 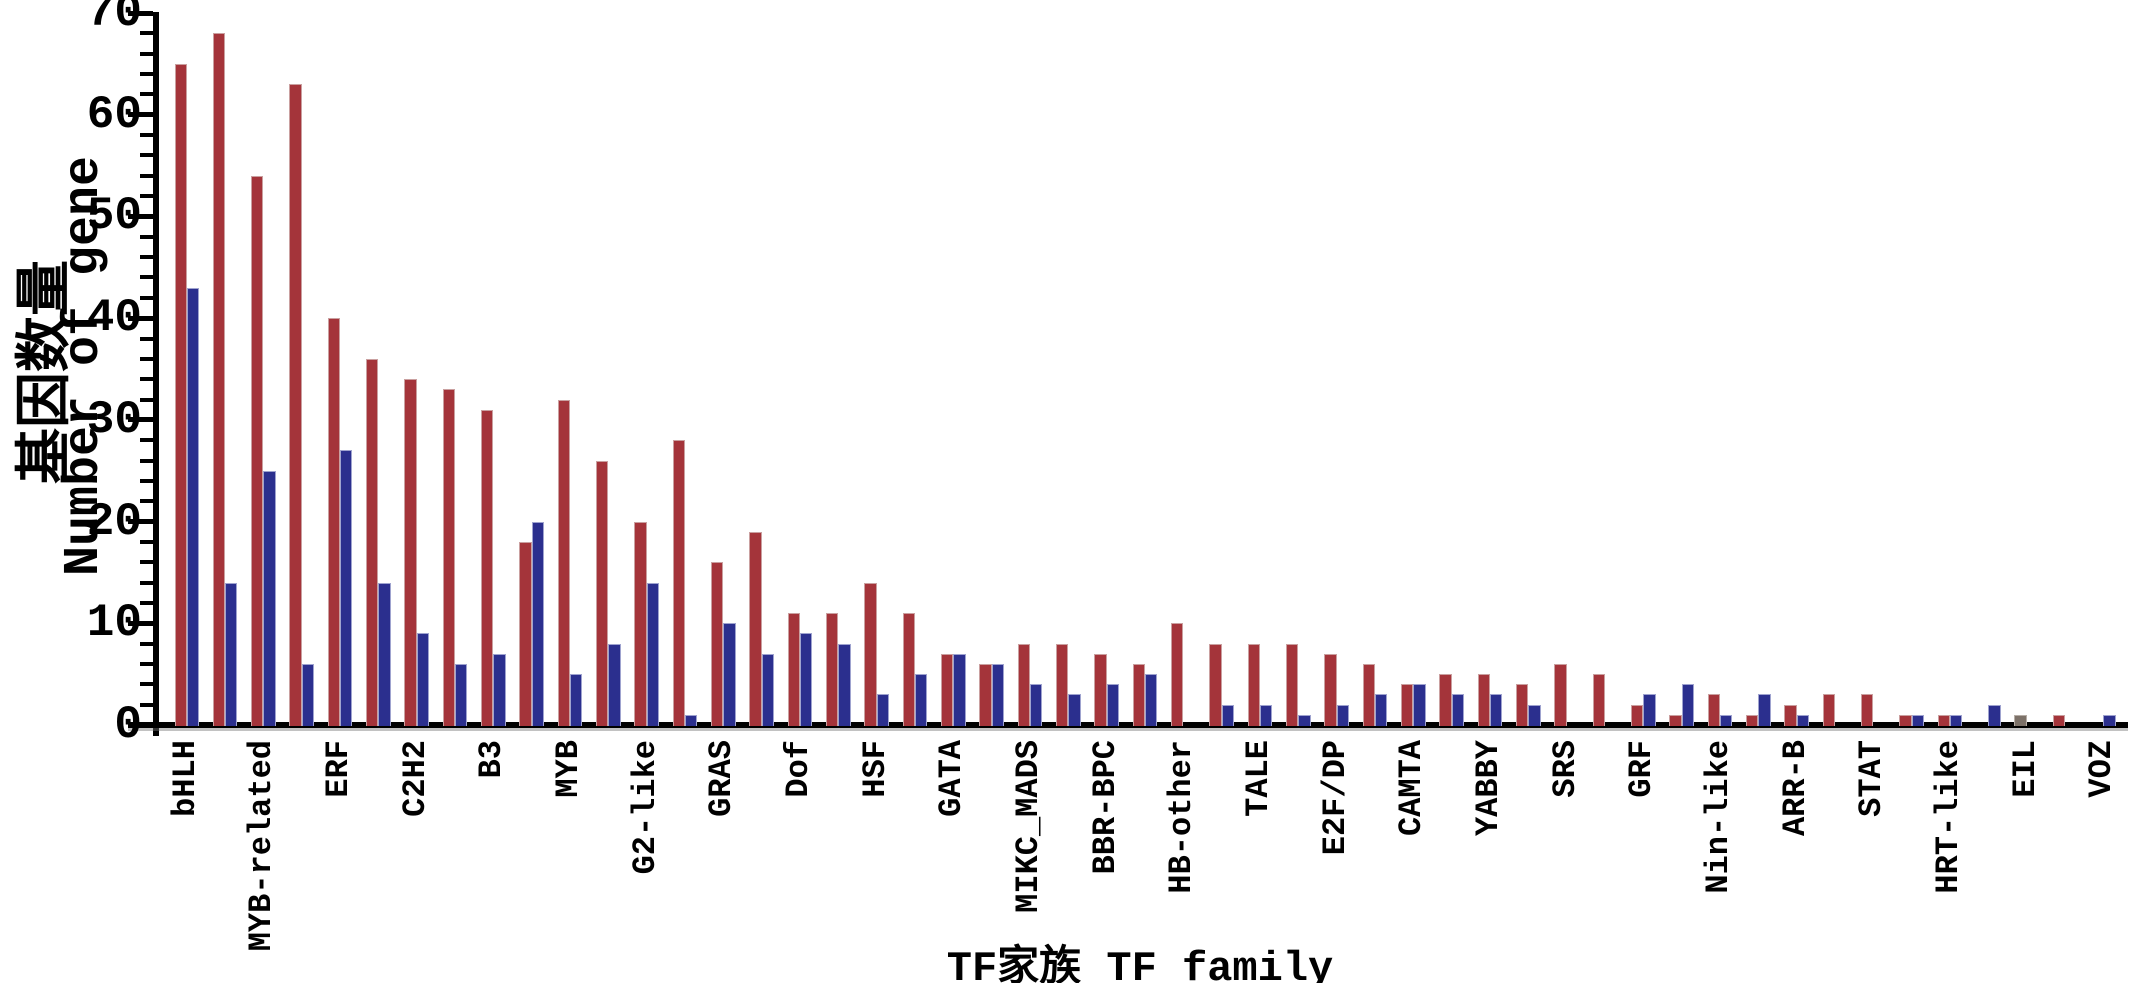 What do you see at coordinates (114, 623) in the screenshot?
I see `y-tick-label: 10` at bounding box center [114, 623].